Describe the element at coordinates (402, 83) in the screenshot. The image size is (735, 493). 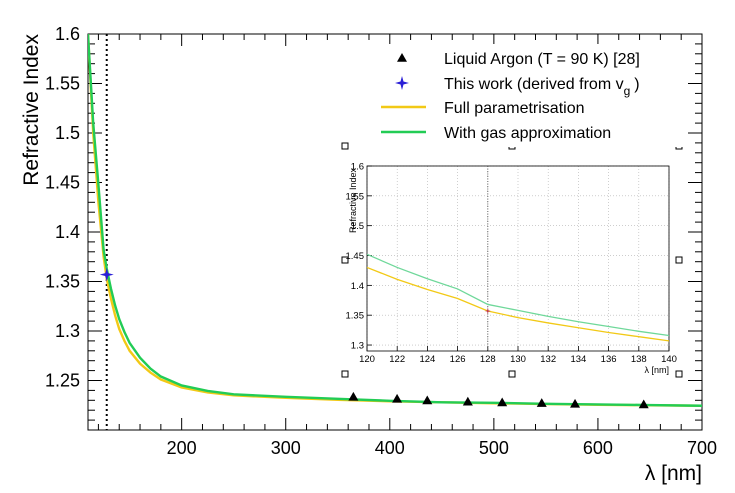
I see `legend-marker-star` at that location.